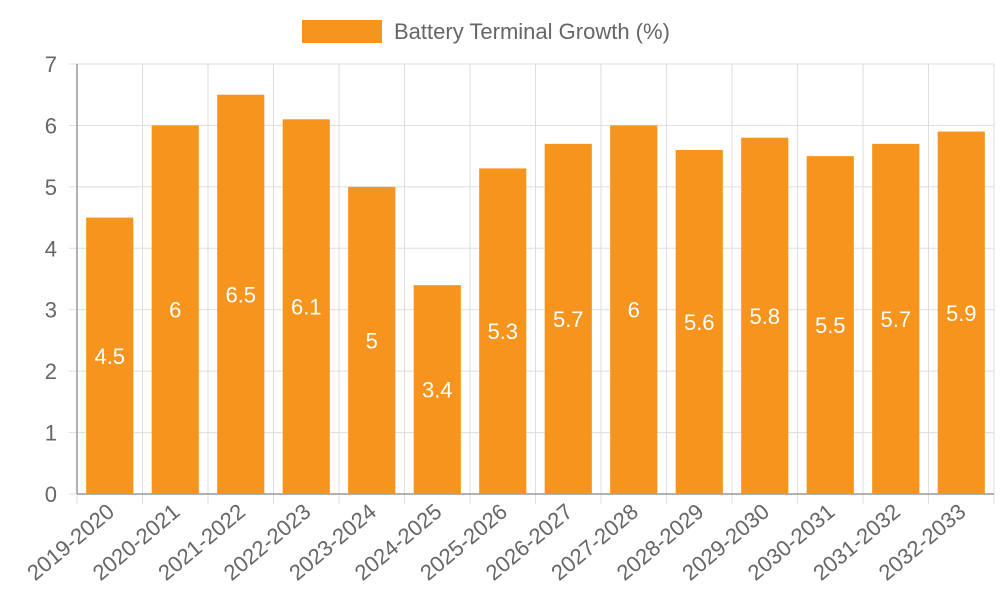 This screenshot has width=1000, height=605. What do you see at coordinates (51, 433) in the screenshot?
I see `y-tick-label: 1` at bounding box center [51, 433].